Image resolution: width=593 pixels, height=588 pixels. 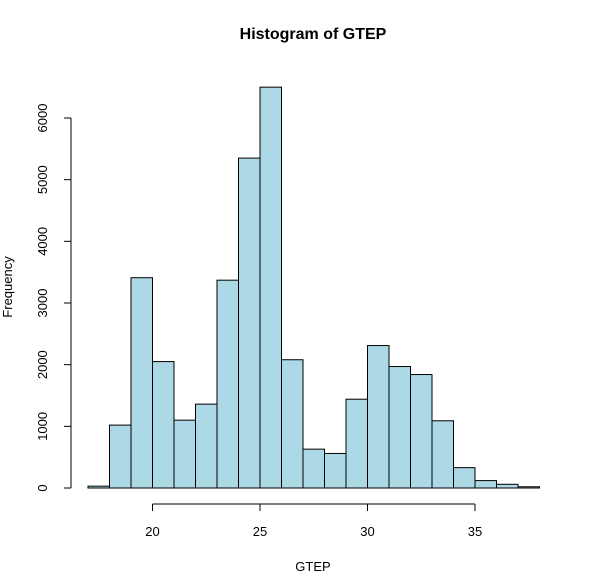 I want to click on y-tick-label: 3000, so click(x=42, y=303).